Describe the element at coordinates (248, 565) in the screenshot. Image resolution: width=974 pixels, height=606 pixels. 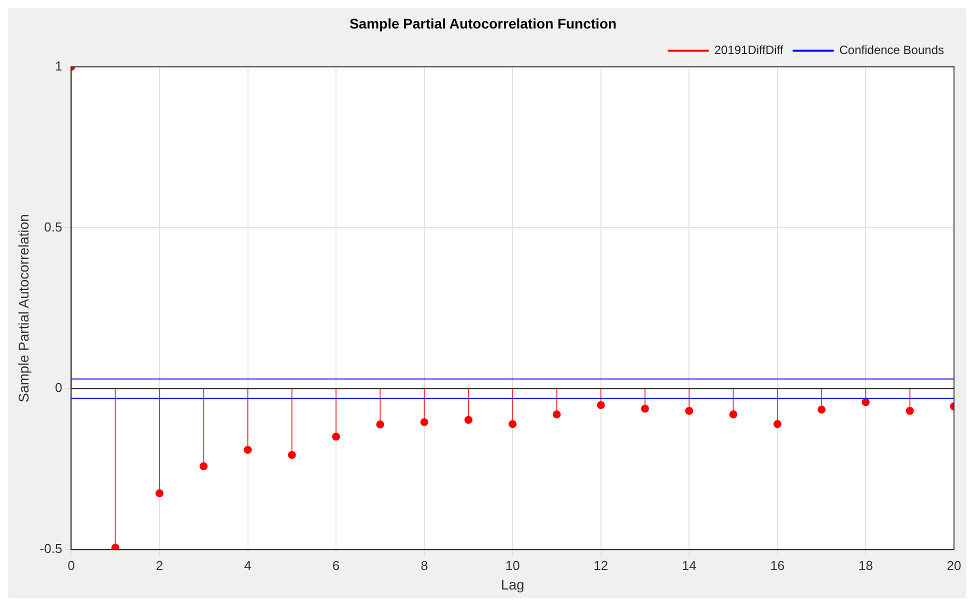
I see `x-tick-label: 4` at that location.